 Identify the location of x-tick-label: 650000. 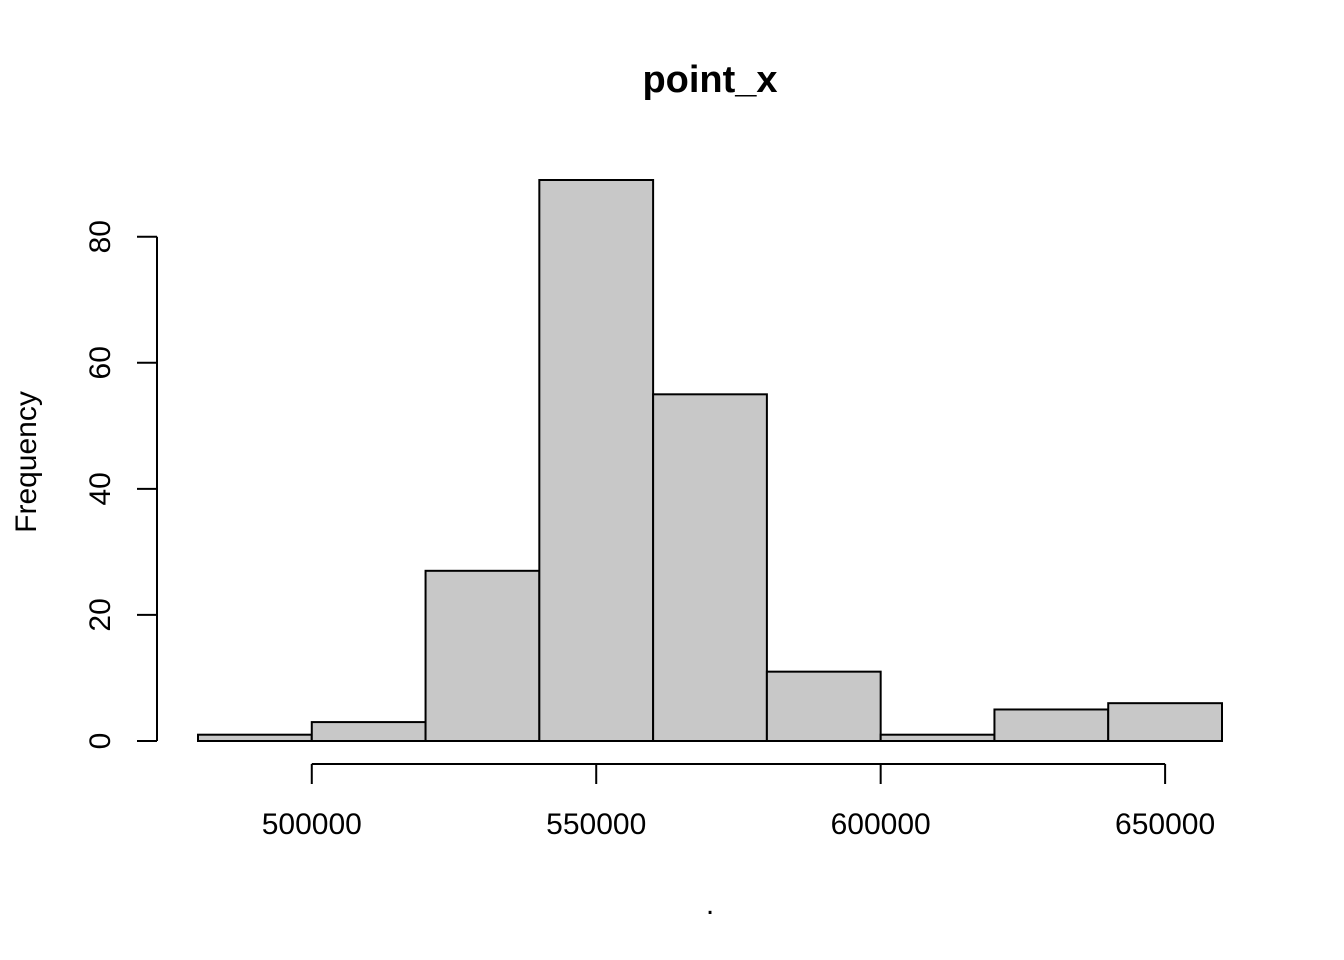
(1165, 824).